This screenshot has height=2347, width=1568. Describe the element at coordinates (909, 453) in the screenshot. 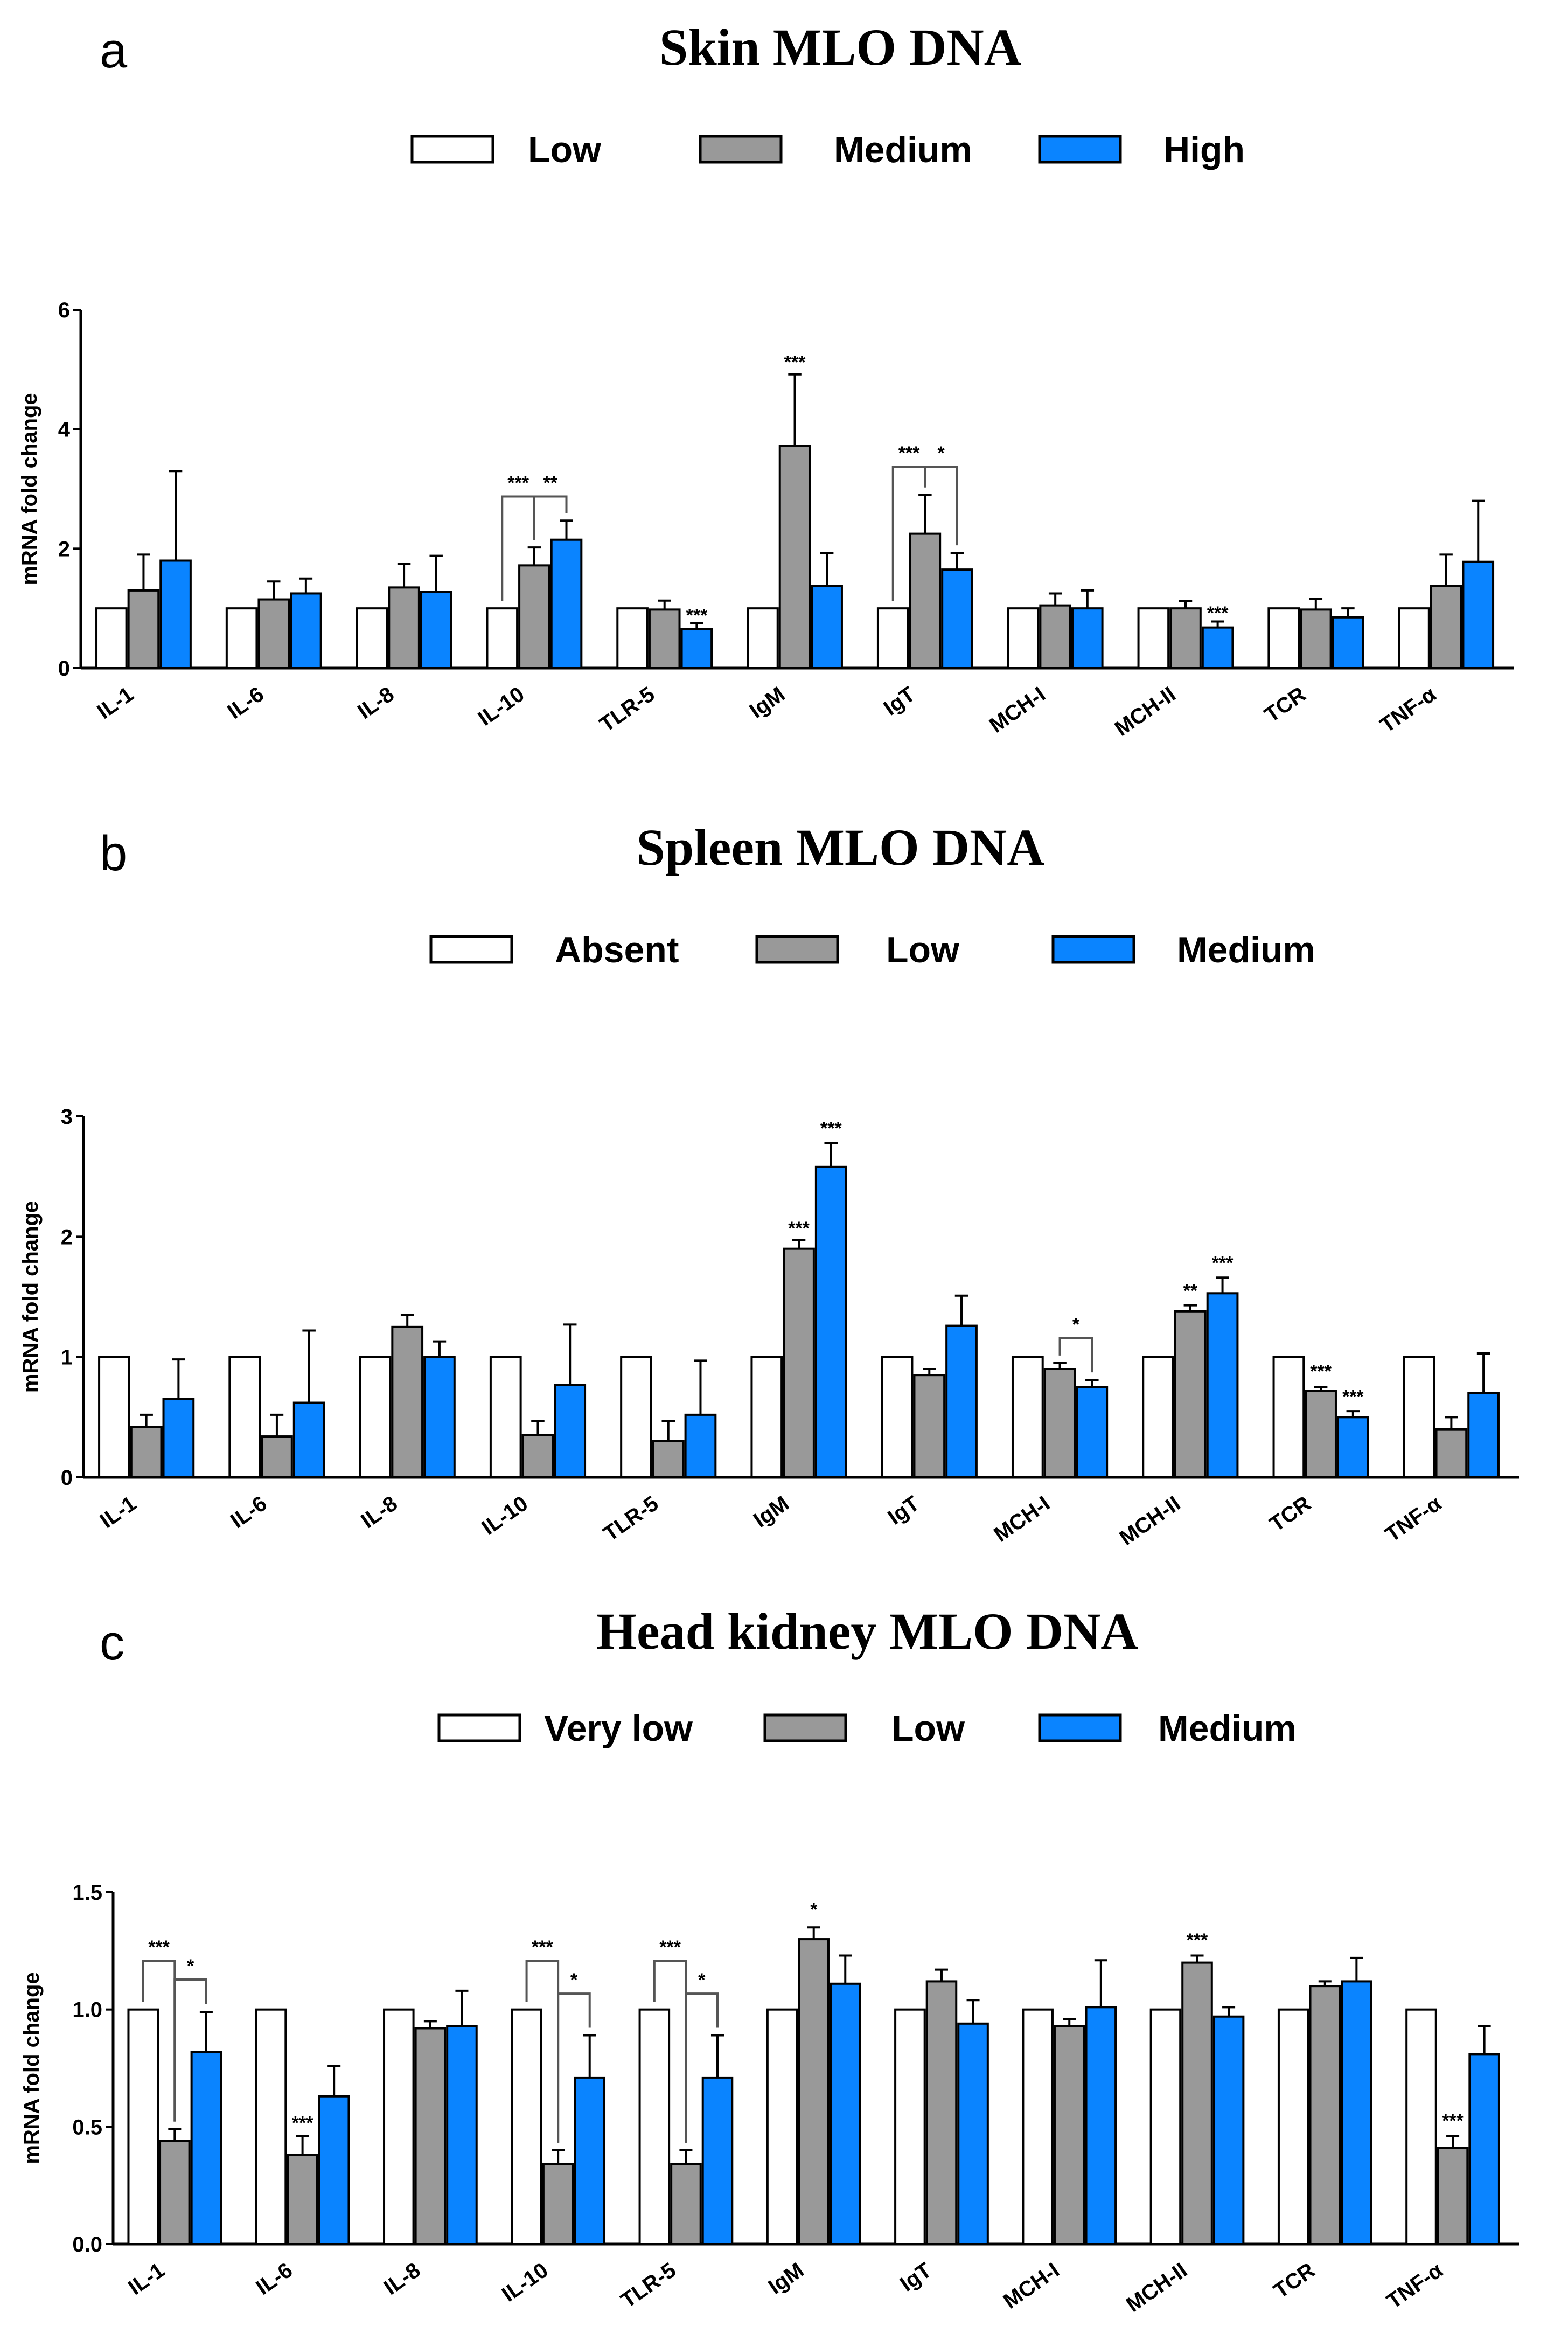

I see `panel-a-sig-label-4: ***` at that location.